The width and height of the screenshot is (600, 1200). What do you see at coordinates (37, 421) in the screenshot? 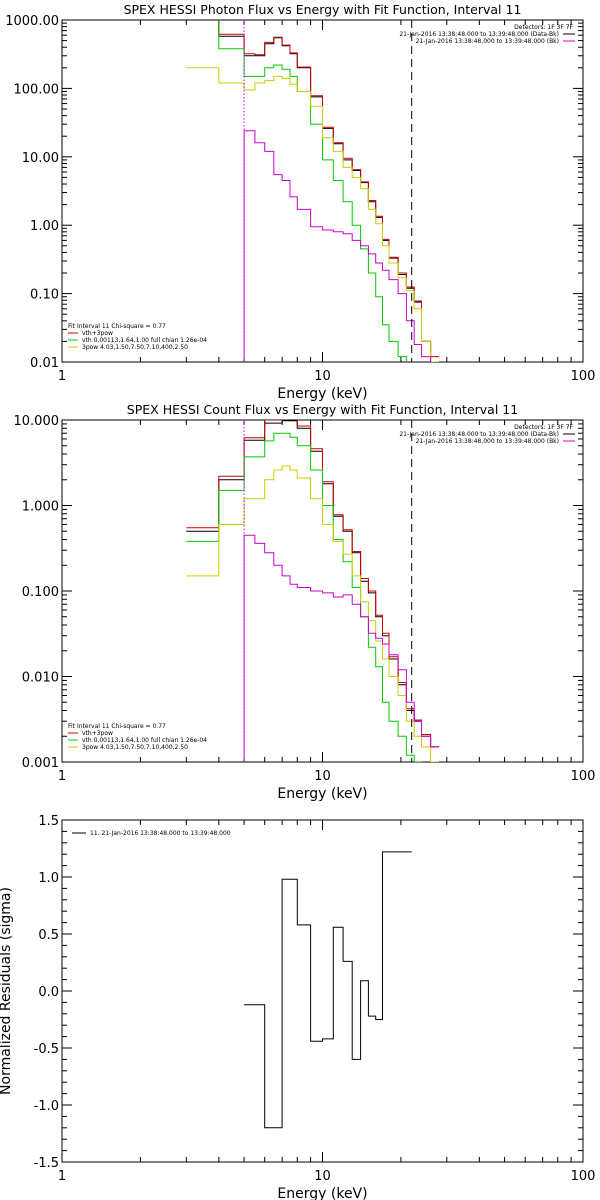
I see `y-tick-label: 10.000` at bounding box center [37, 421].